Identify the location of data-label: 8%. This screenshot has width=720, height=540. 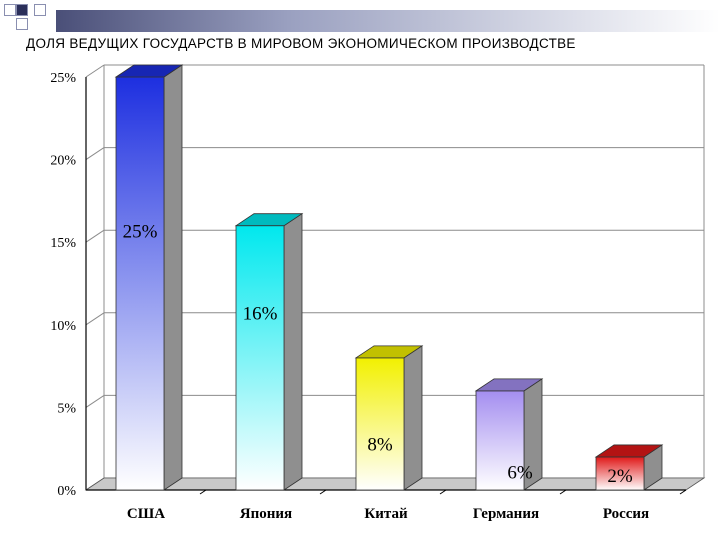
(380, 445).